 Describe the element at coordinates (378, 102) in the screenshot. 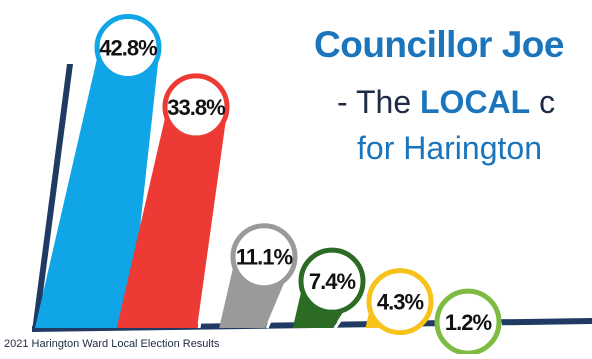

I see `headline-prefix: - The` at that location.